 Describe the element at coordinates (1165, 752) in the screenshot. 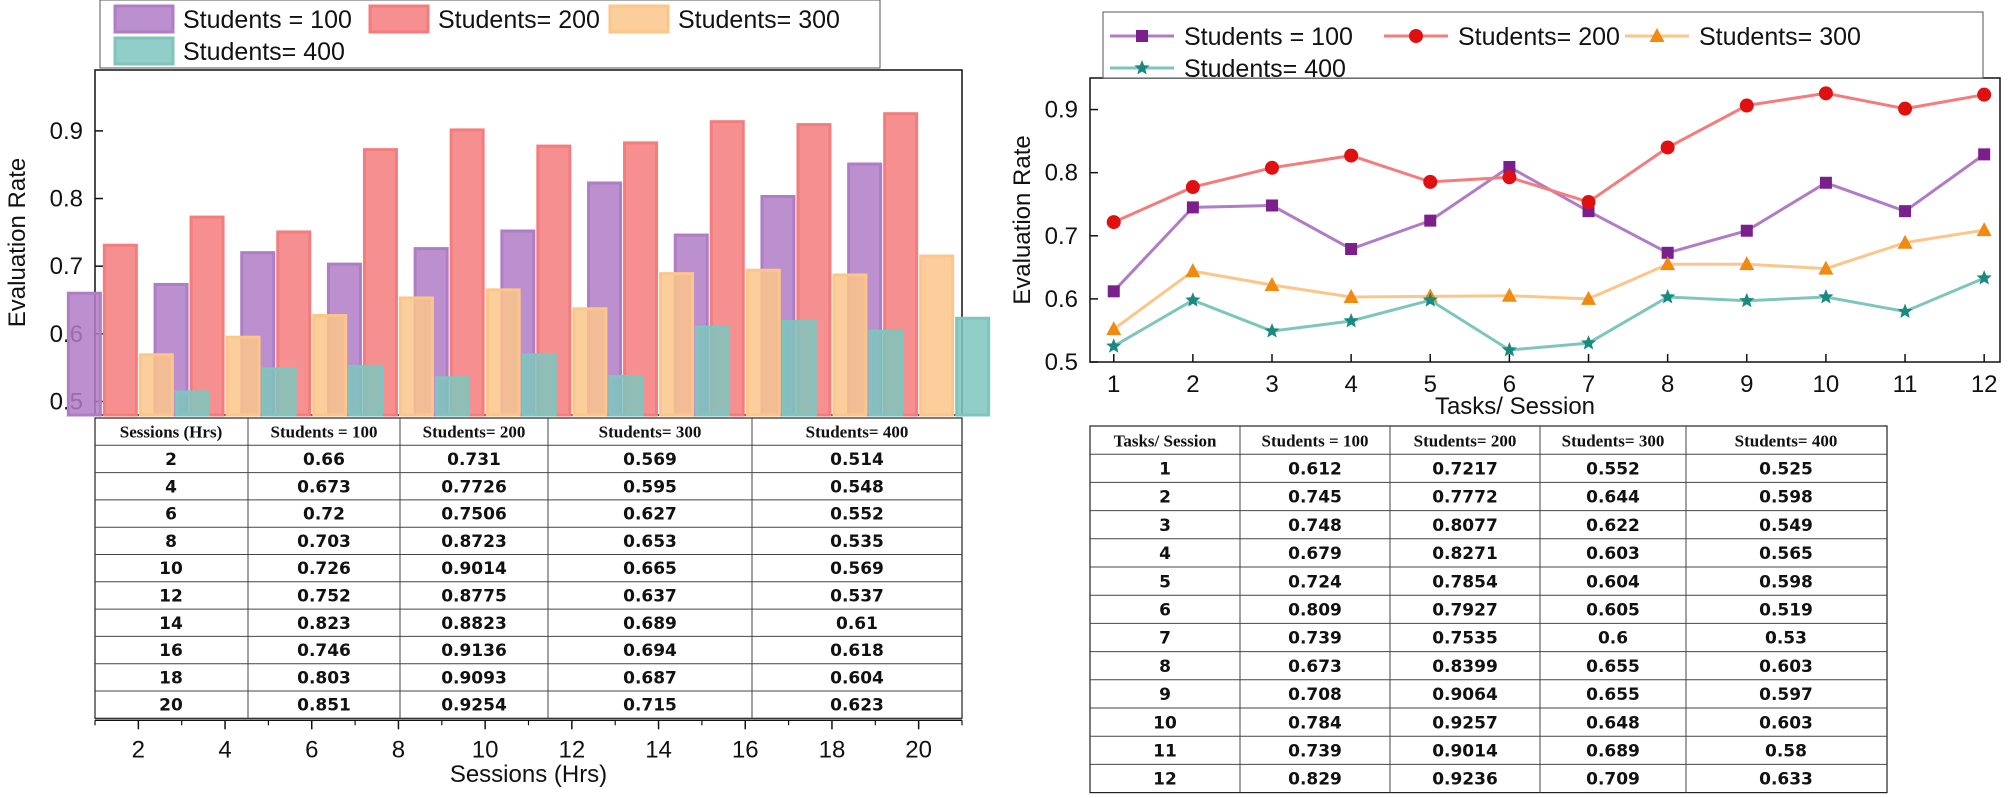

I see `table-cell: 11` at that location.